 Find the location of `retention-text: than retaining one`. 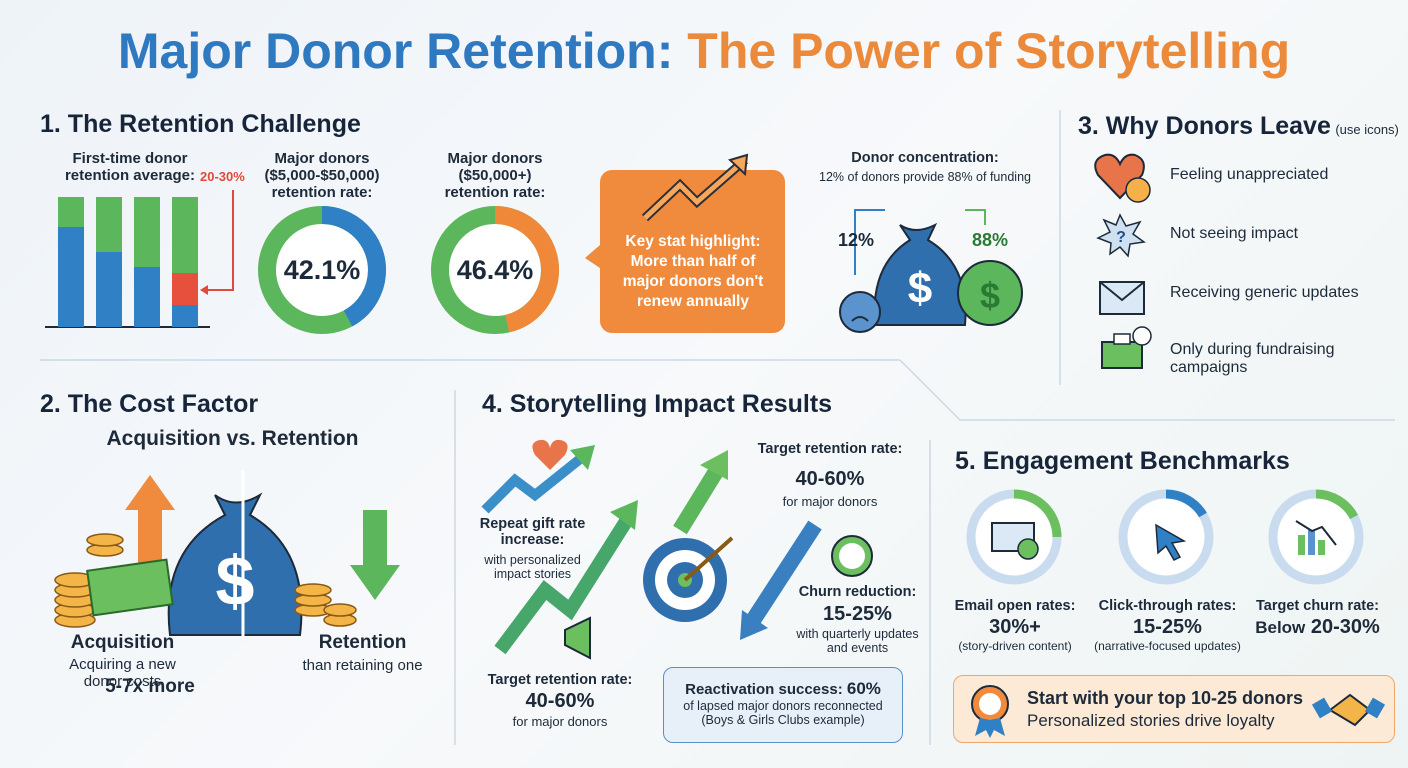

retention-text: than retaining one is located at coordinates (362, 665).